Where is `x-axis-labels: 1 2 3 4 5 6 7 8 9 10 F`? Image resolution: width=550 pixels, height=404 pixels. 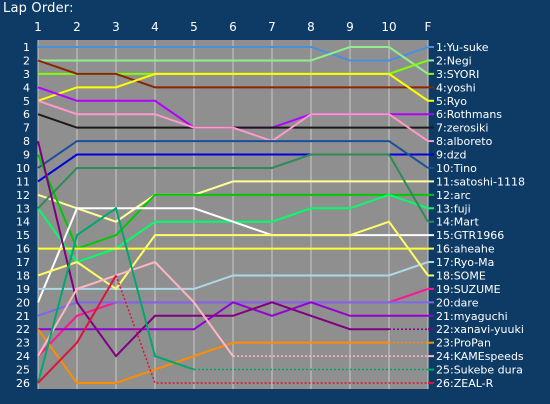 x-axis-labels: 1 2 3 4 5 6 7 8 9 10 F is located at coordinates (232, 27).